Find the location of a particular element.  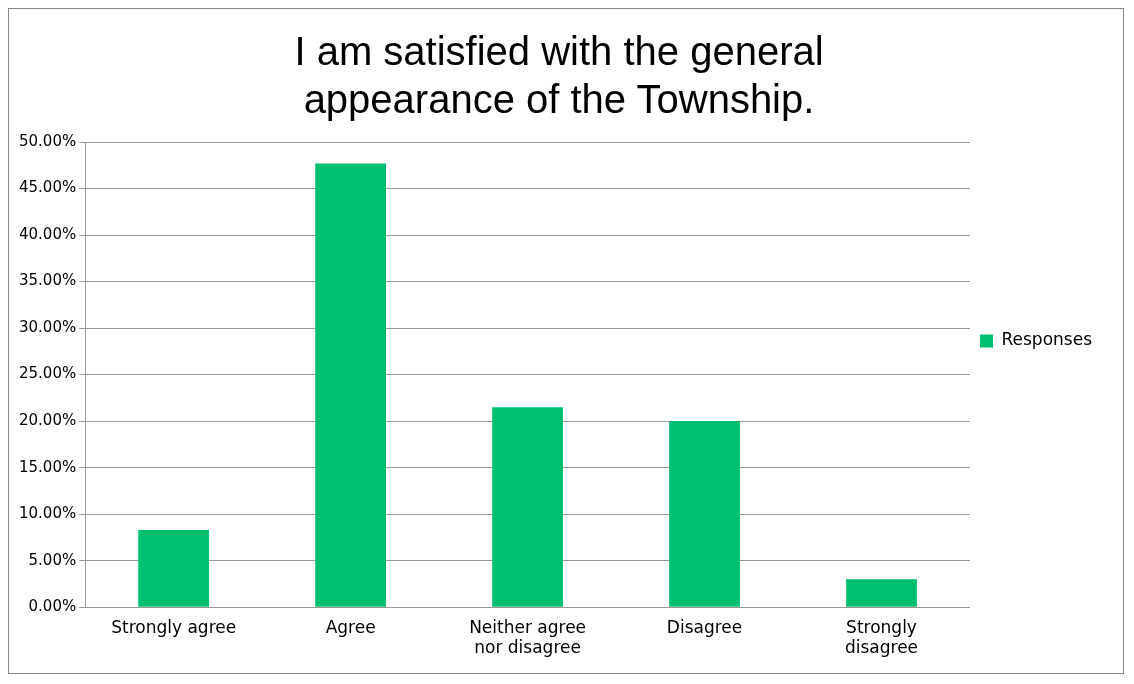

x-tick-label: Strongly disagree is located at coordinates (881, 637).